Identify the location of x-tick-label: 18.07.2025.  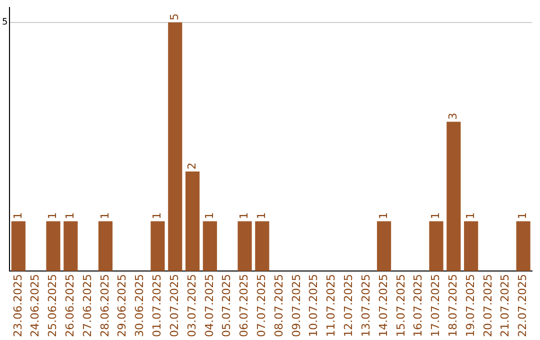
(453, 306).